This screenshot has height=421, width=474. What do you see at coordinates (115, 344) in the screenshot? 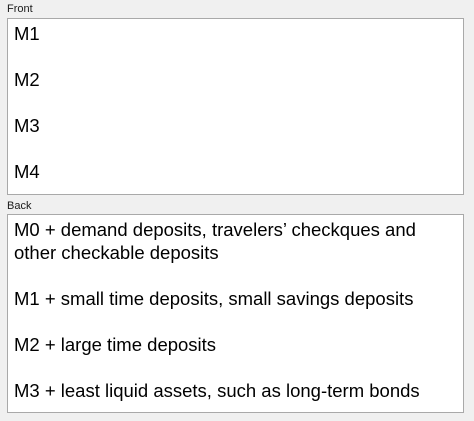
I see `back-line: M2 + large time deposits` at bounding box center [115, 344].